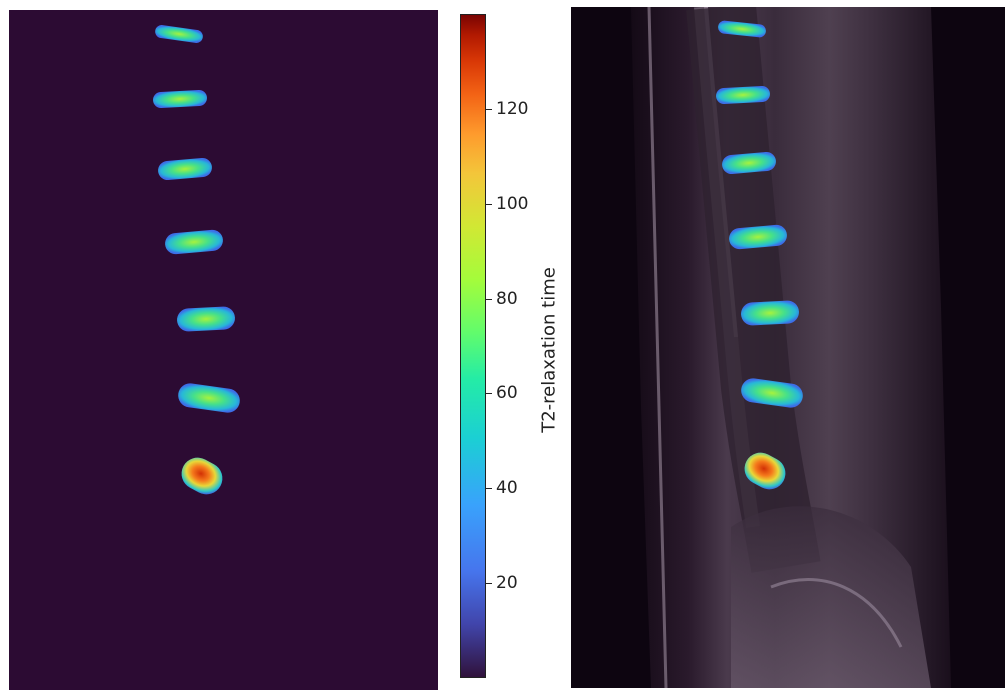  What do you see at coordinates (473, 346) in the screenshot?
I see `colorbar` at bounding box center [473, 346].